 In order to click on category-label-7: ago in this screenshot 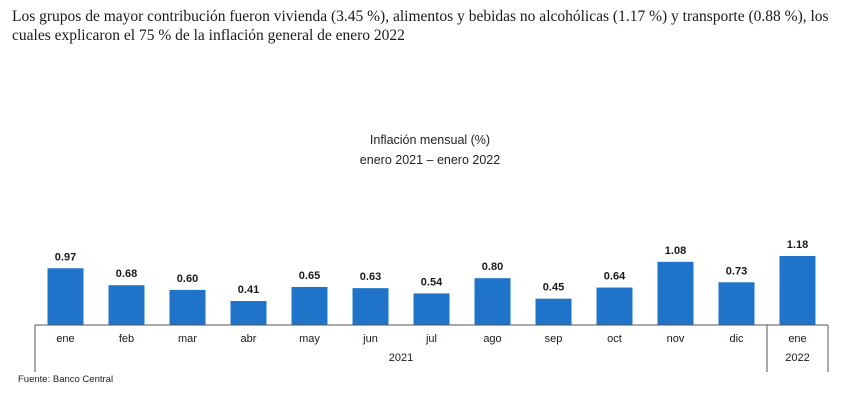, I will do `click(492, 339)`.